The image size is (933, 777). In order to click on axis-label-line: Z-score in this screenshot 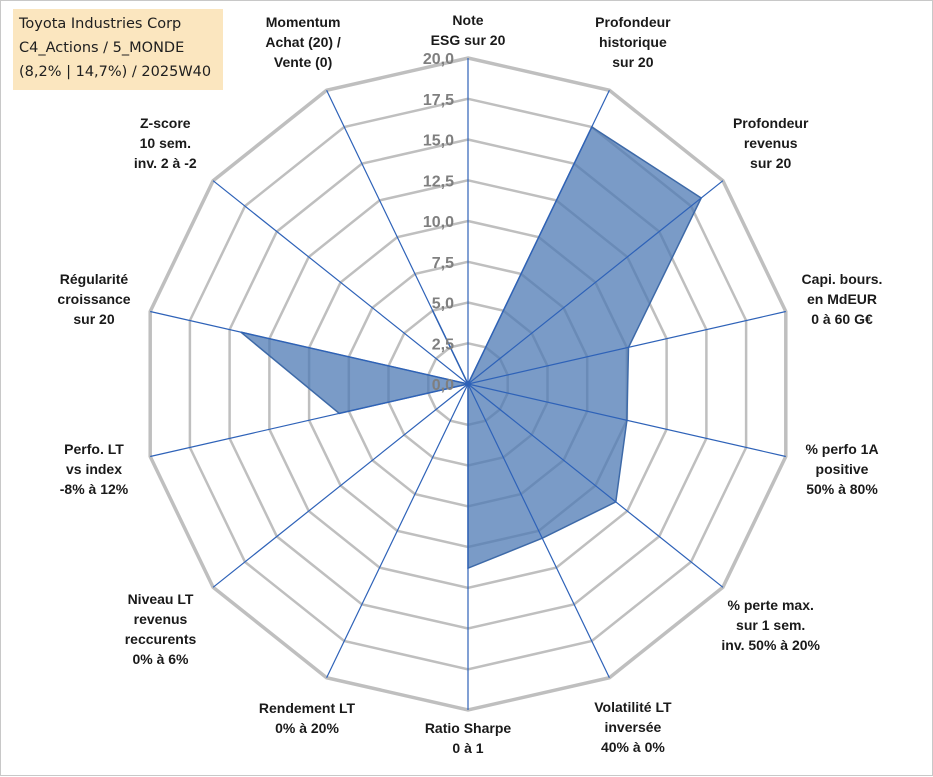, I will do `click(165, 122)`.